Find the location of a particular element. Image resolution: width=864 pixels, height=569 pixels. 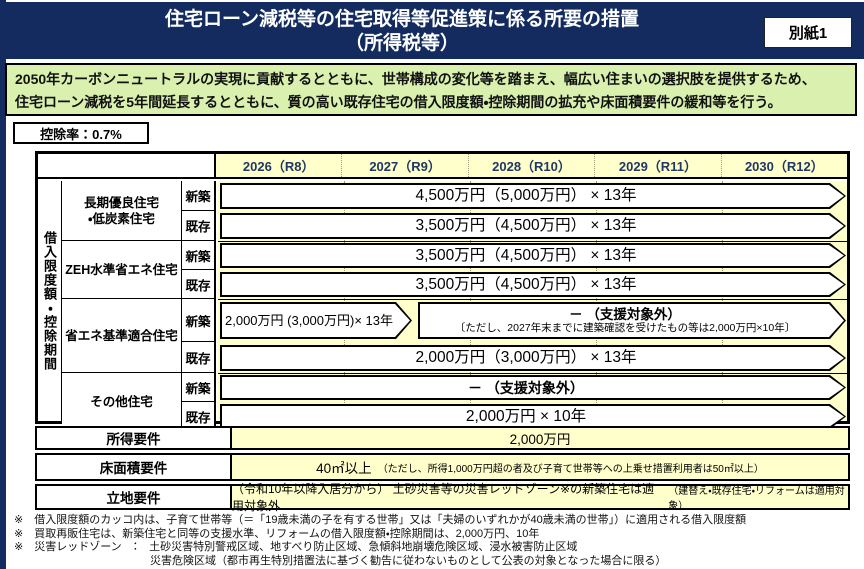

arrow-zeh-kizon: 3,500万円（4,500万円） × 13年 is located at coordinates (533, 284).